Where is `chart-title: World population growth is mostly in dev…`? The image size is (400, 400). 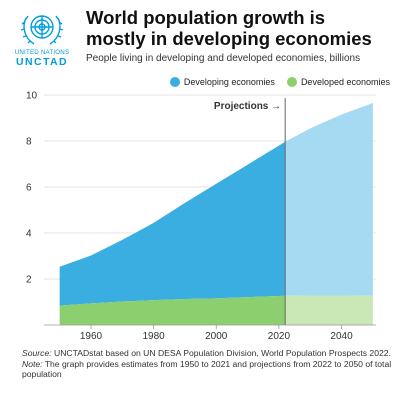
chart-title: World population growth is mostly in dev… is located at coordinates (241, 28).